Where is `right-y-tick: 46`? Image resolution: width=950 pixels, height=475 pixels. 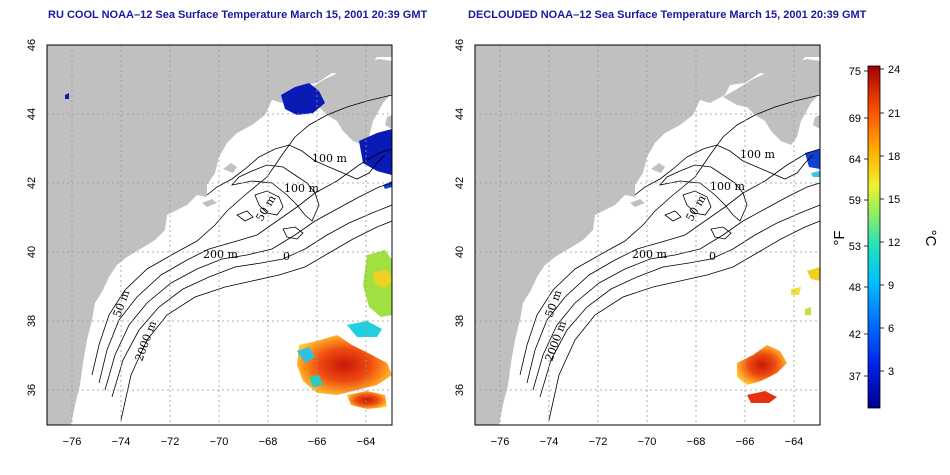 right-y-tick: 46 is located at coordinates (460, 45).